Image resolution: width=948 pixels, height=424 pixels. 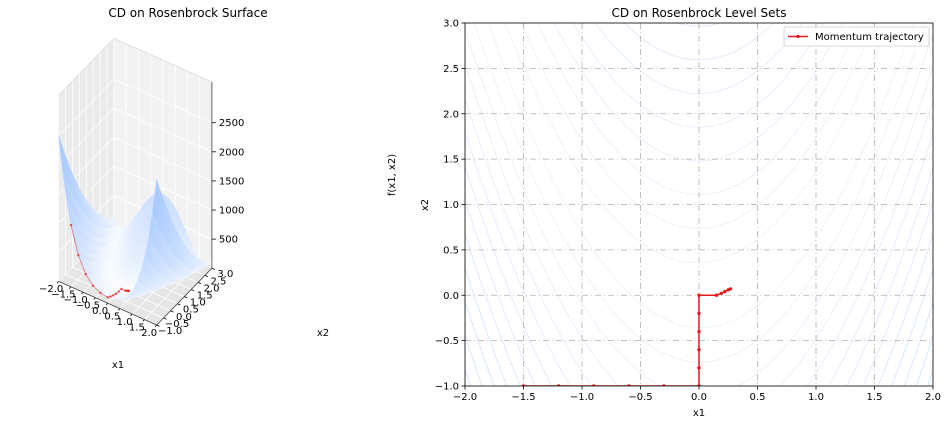 I want to click on y-tick-label: −1.0, so click(x=447, y=387).